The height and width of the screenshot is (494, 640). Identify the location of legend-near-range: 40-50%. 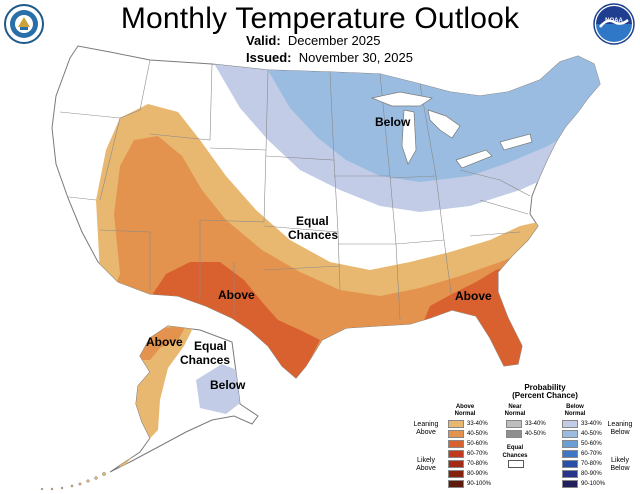
(535, 434).